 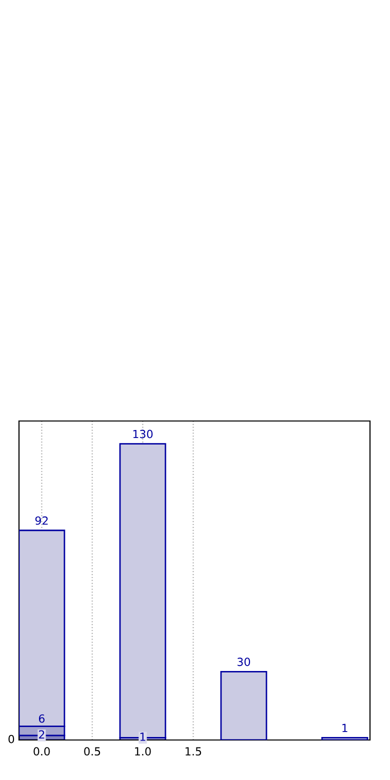 I want to click on total-label: 130, so click(x=143, y=434).